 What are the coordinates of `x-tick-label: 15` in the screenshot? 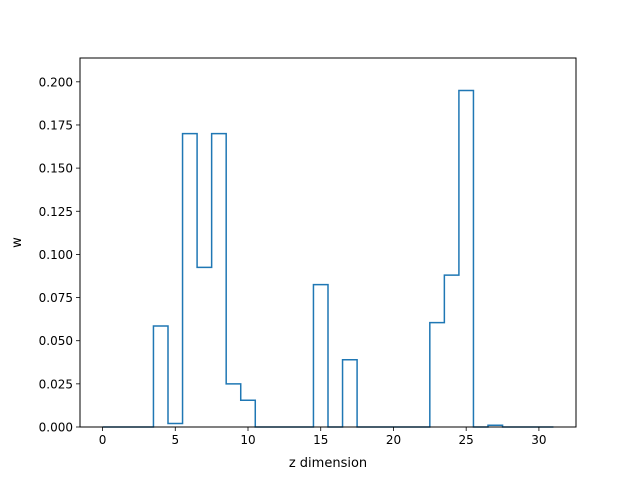 It's located at (320, 440).